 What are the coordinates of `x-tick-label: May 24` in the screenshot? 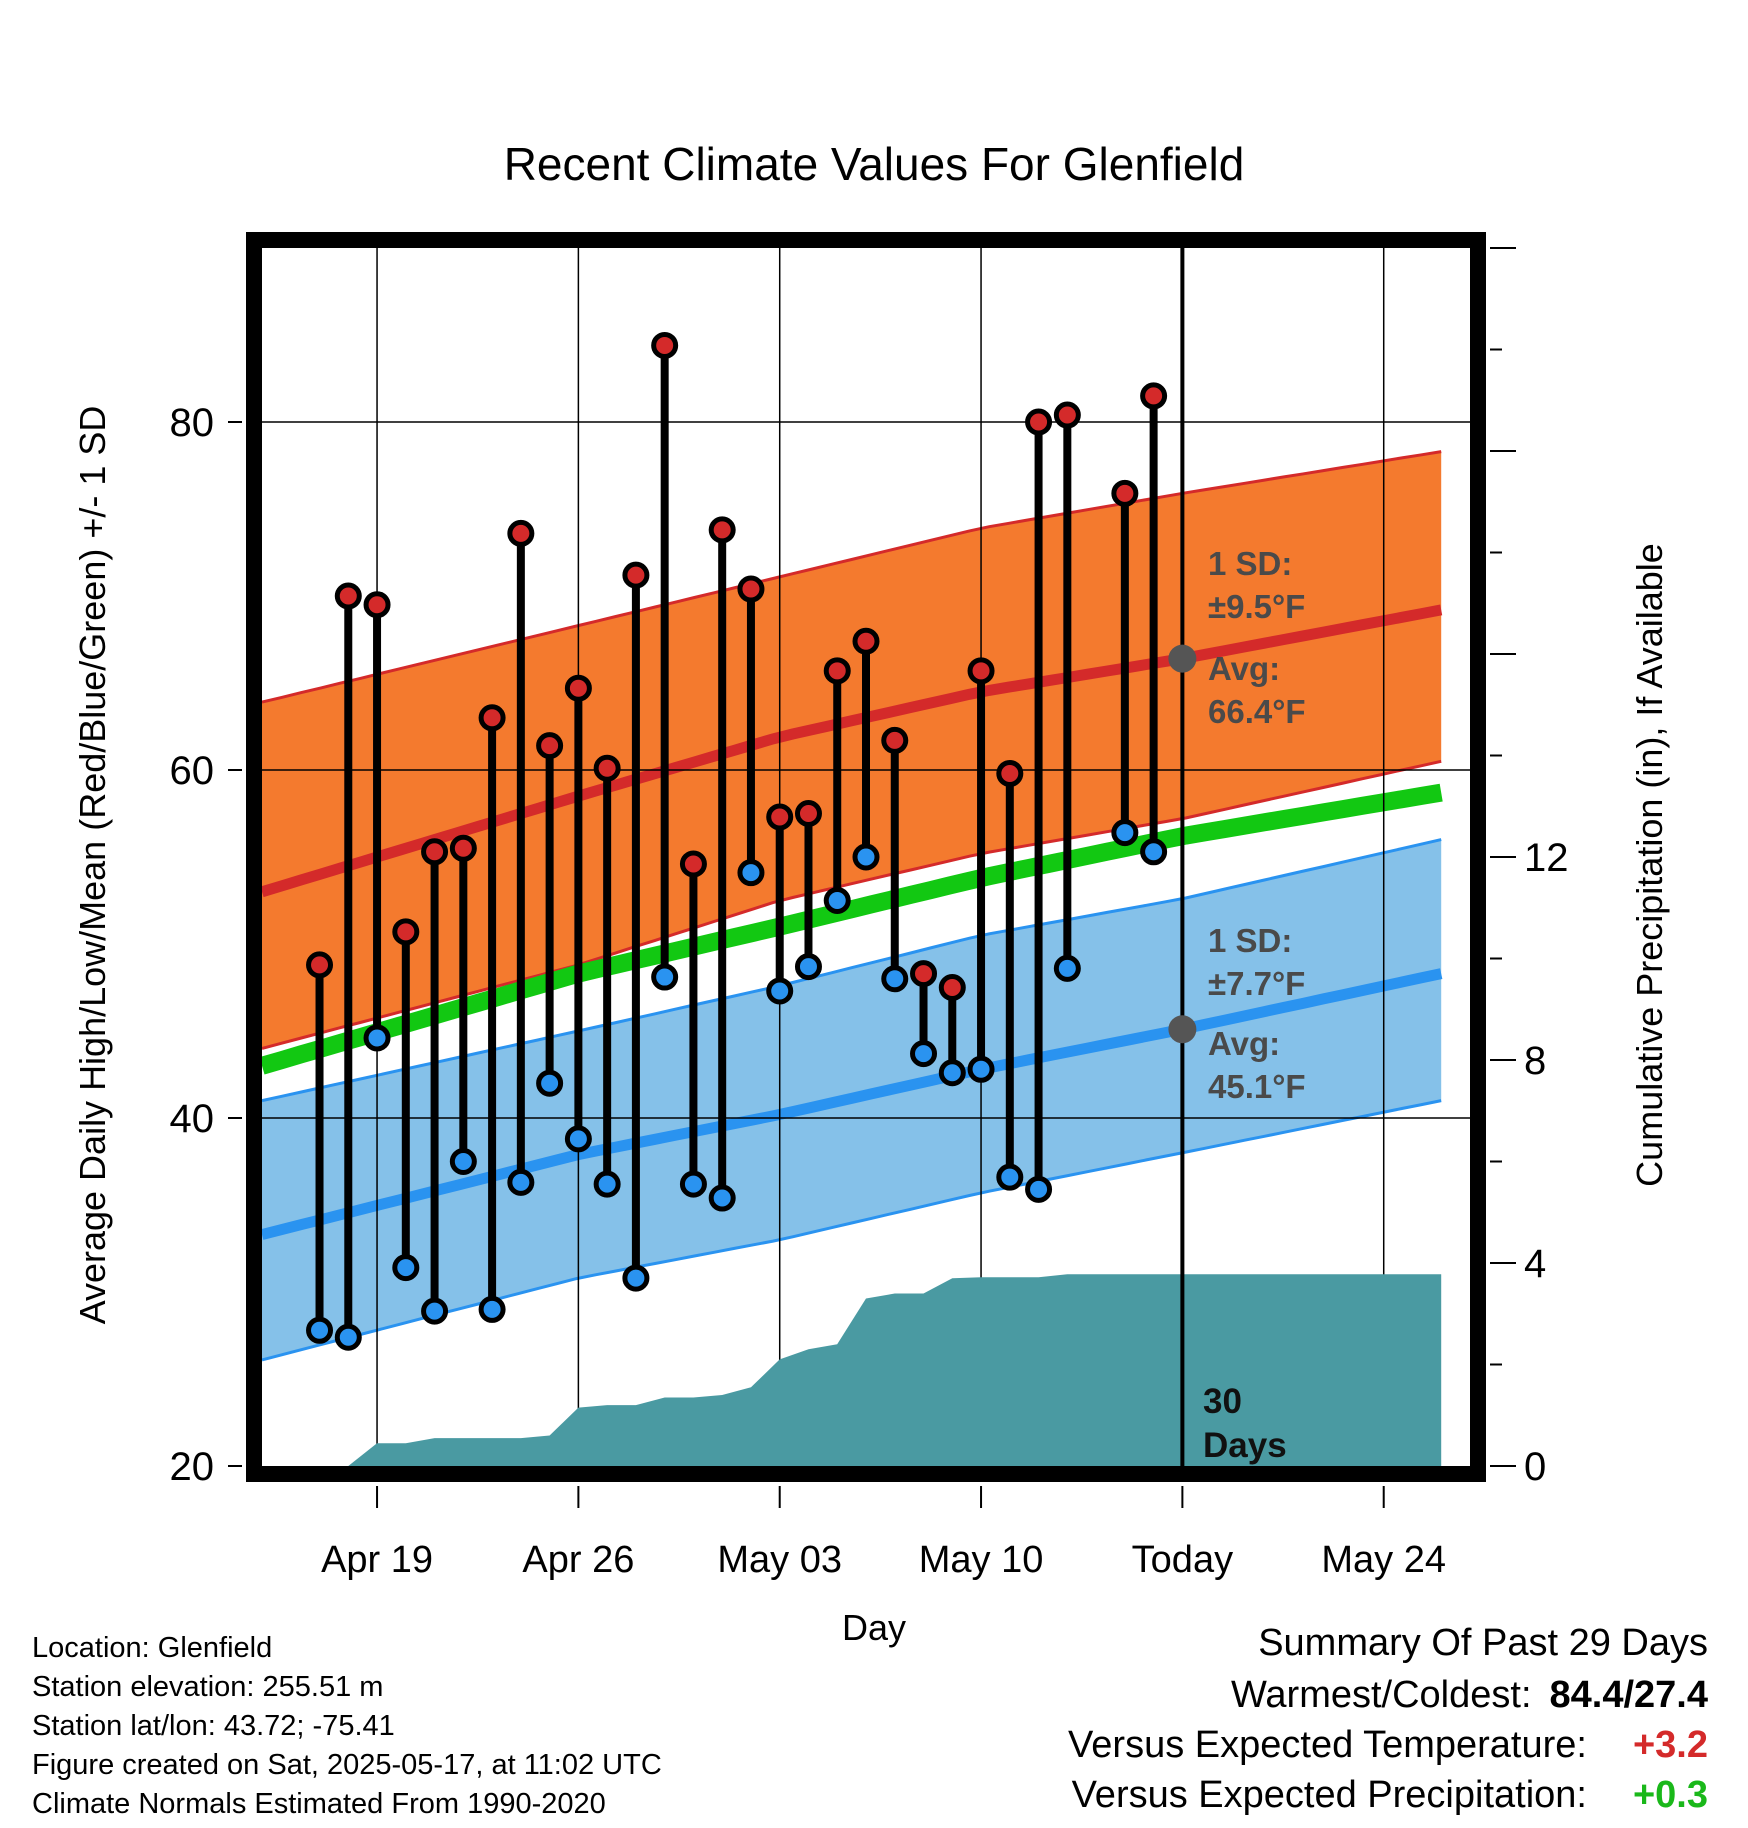 It's located at (1383, 1560).